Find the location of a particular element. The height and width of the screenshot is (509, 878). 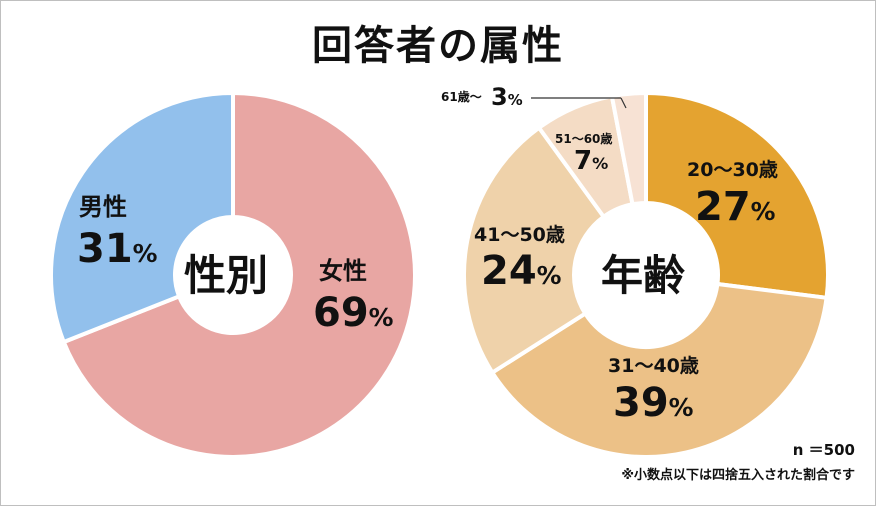

slice-category-female: 女性 is located at coordinates (343, 271).